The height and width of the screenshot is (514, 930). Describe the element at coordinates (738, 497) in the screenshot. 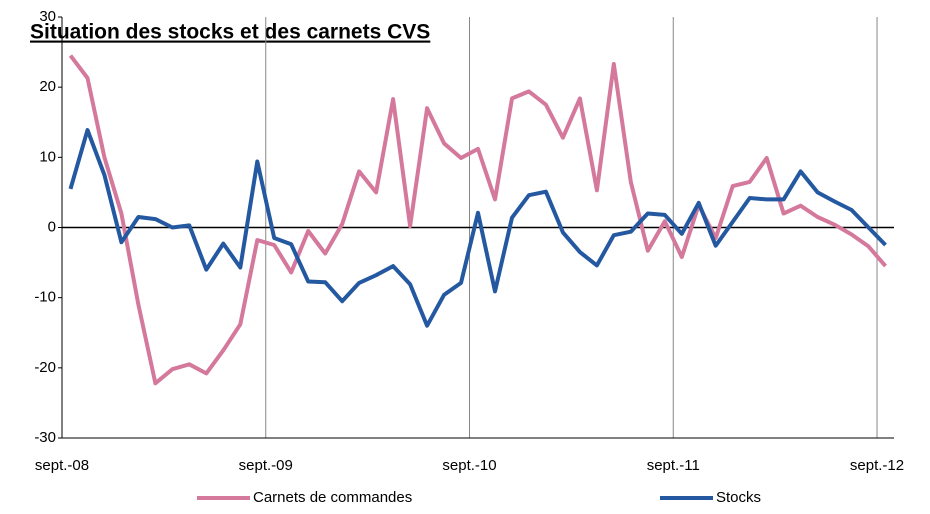

I see `legend-label: Stocks` at that location.